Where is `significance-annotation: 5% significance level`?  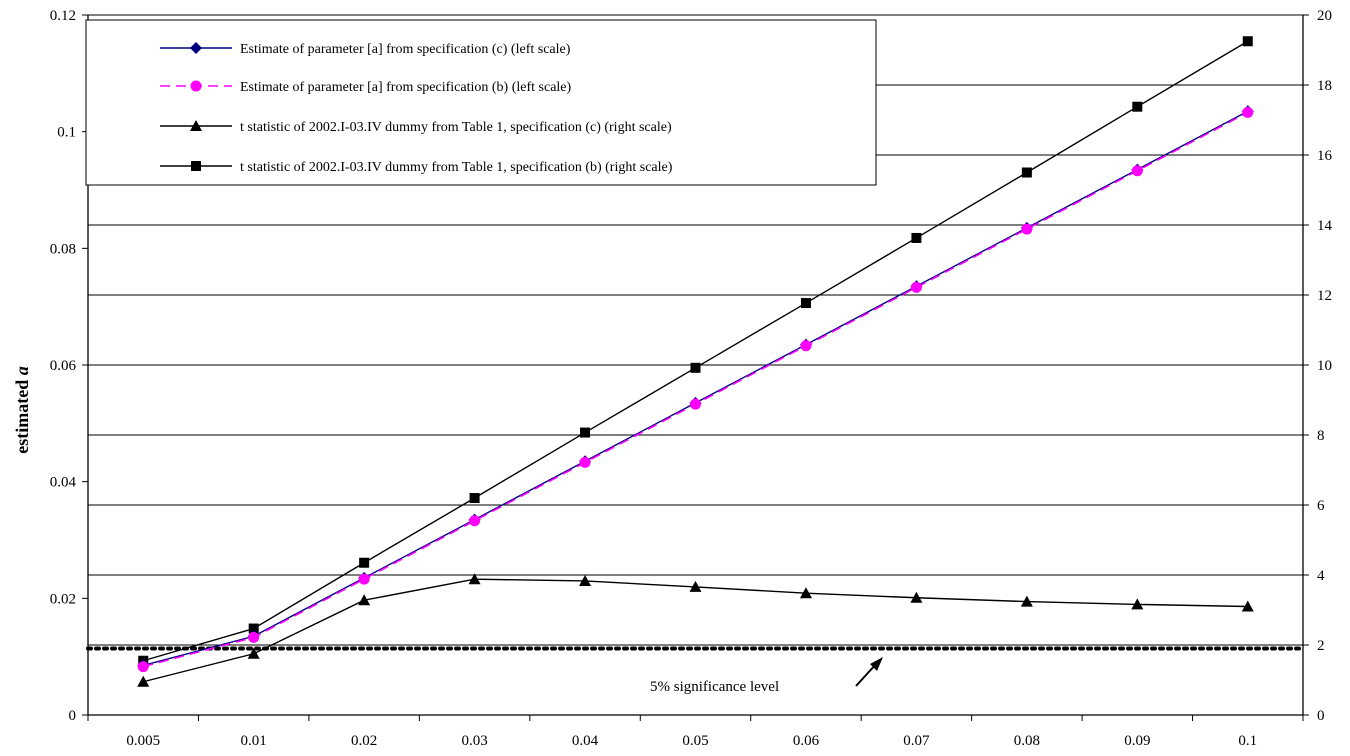 significance-annotation: 5% significance level is located at coordinates (714, 687).